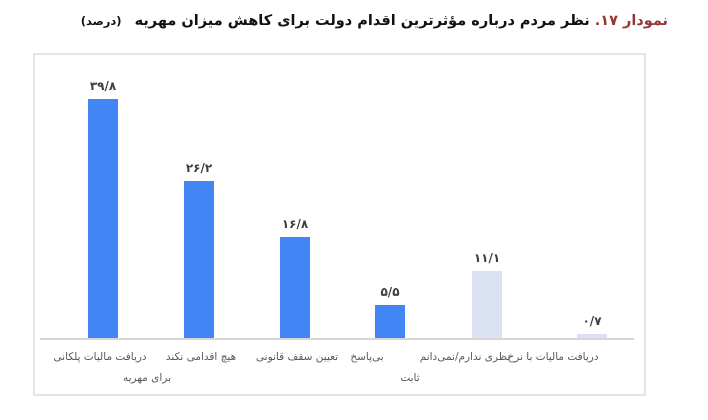 The height and width of the screenshot is (420, 708). I want to click on axis-label-fragment-2: هیچ اقدامی نکند, so click(201, 357).